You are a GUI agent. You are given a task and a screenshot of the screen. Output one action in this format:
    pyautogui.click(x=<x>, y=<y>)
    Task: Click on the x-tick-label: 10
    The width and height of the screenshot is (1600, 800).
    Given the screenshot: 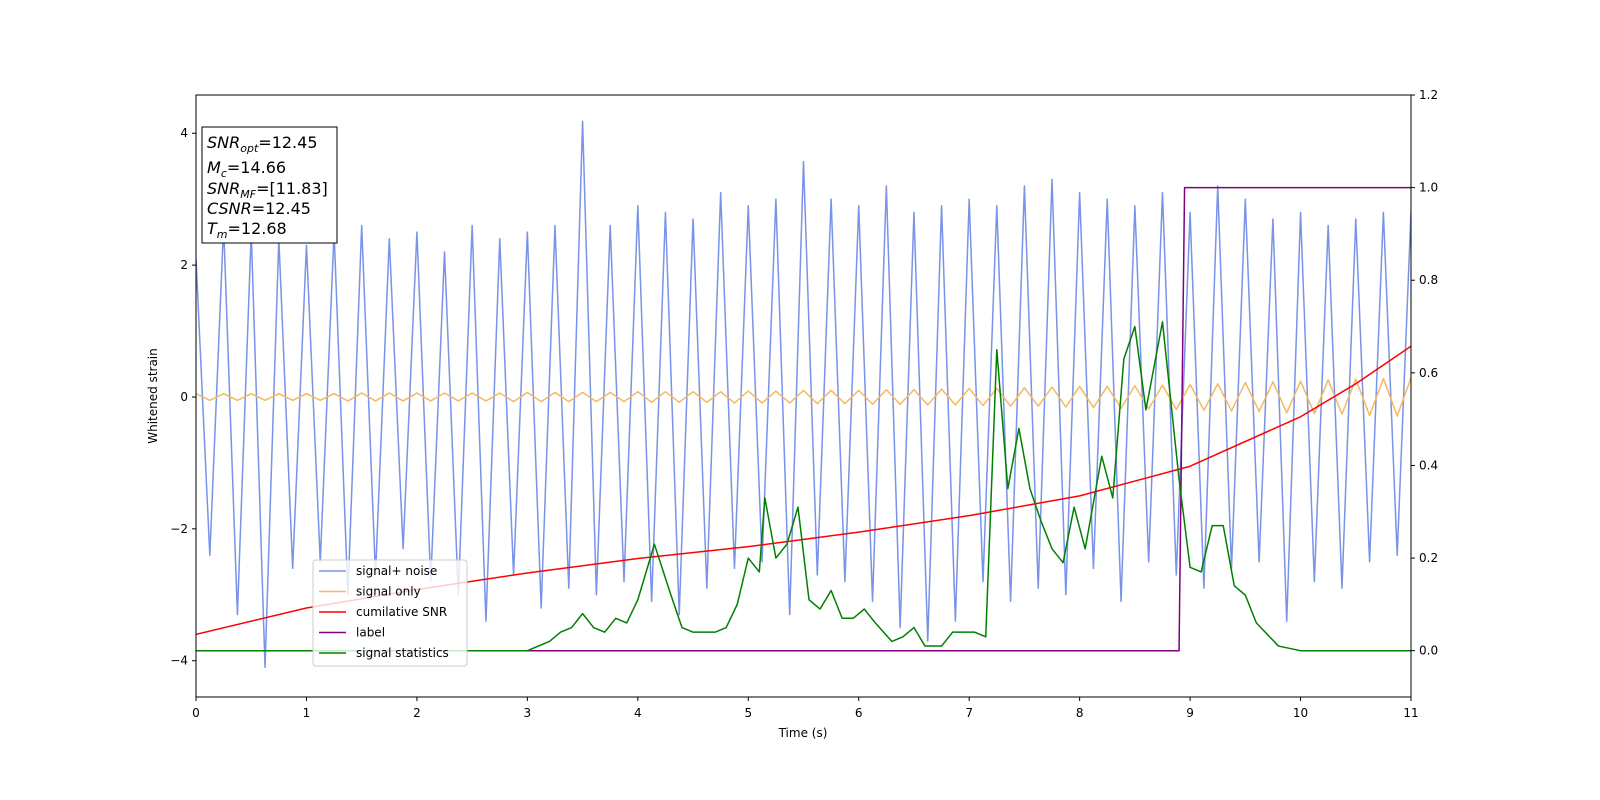 What is the action you would take?
    pyautogui.click(x=1300, y=713)
    